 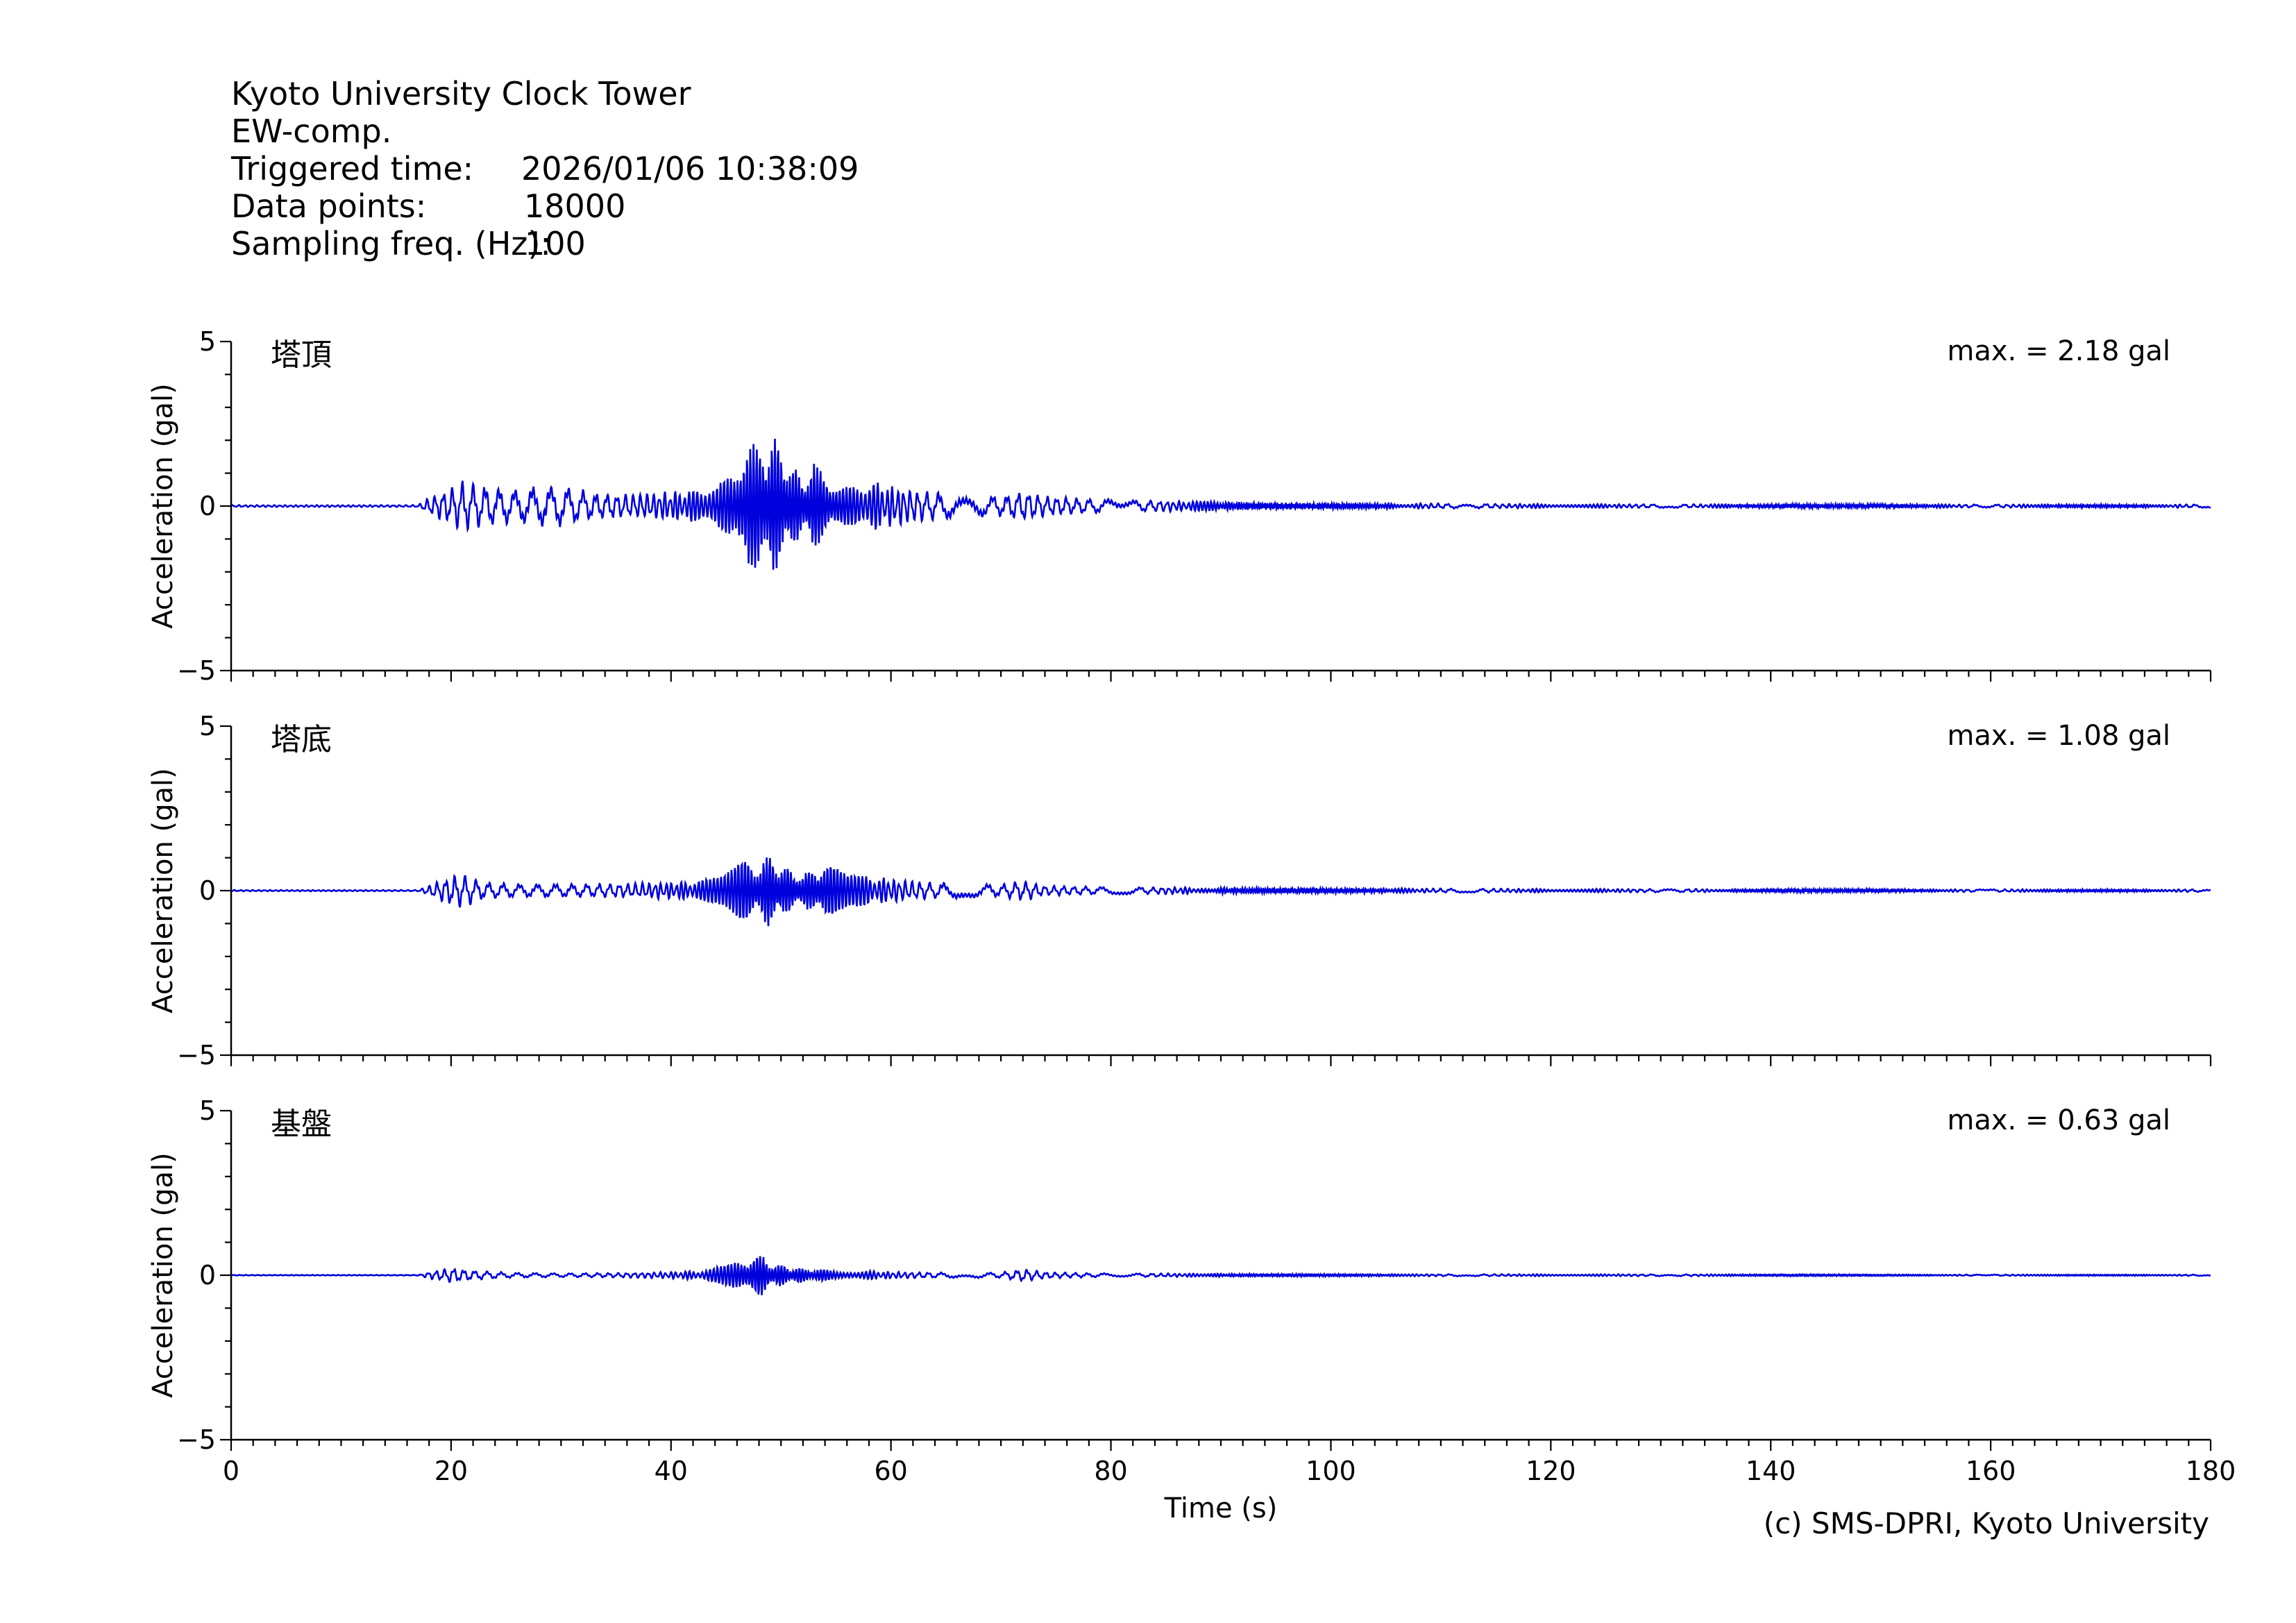 What do you see at coordinates (1110, 1471) in the screenshot?
I see `x-tick-label: 80` at bounding box center [1110, 1471].